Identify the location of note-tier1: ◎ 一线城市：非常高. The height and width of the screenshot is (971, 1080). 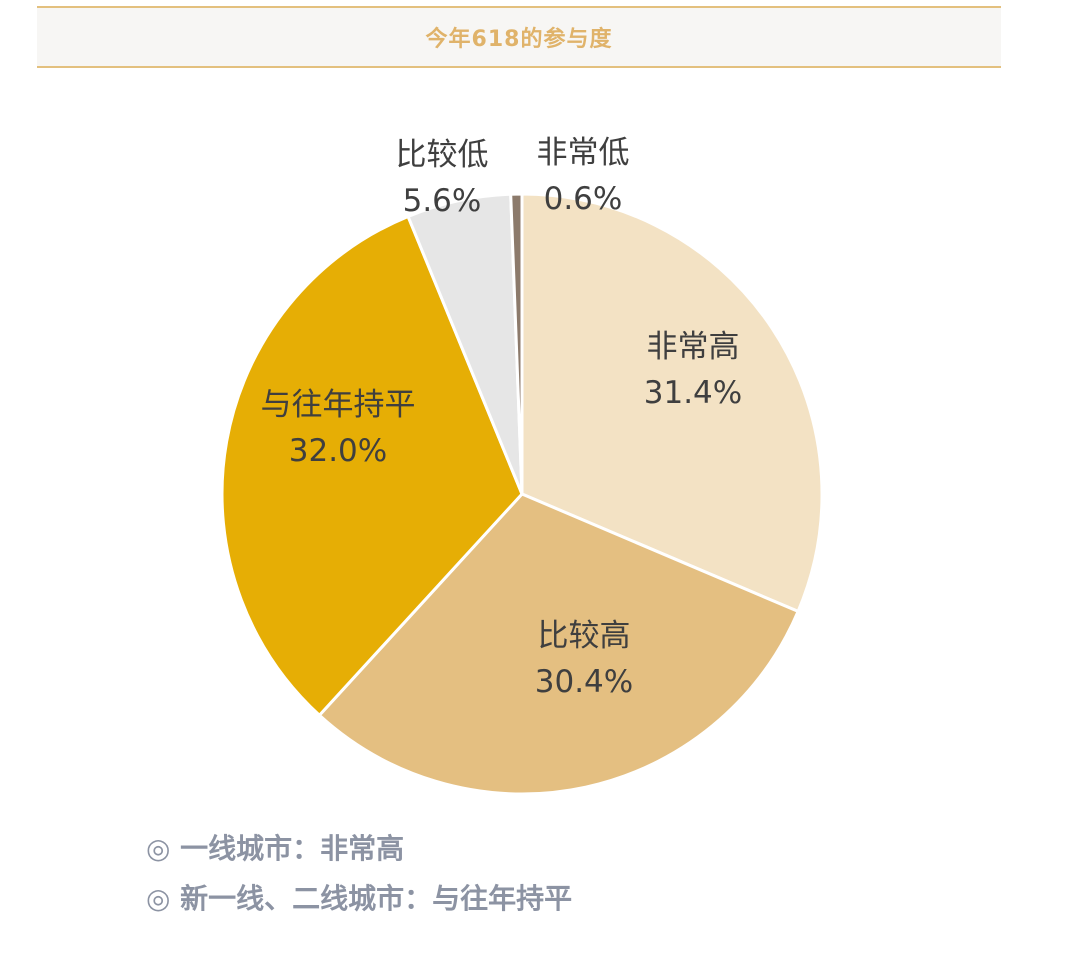
(275, 848).